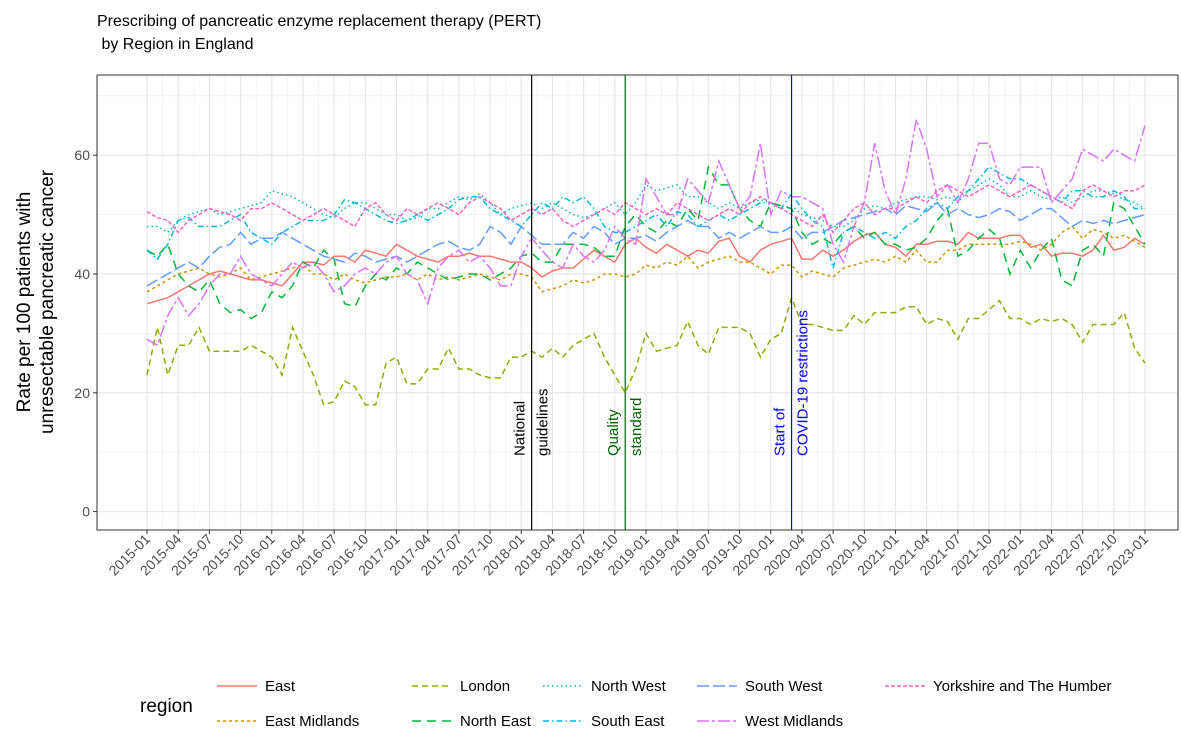 Image resolution: width=1181 pixels, height=736 pixels. Describe the element at coordinates (485, 686) in the screenshot. I see `legend-label: London` at that location.